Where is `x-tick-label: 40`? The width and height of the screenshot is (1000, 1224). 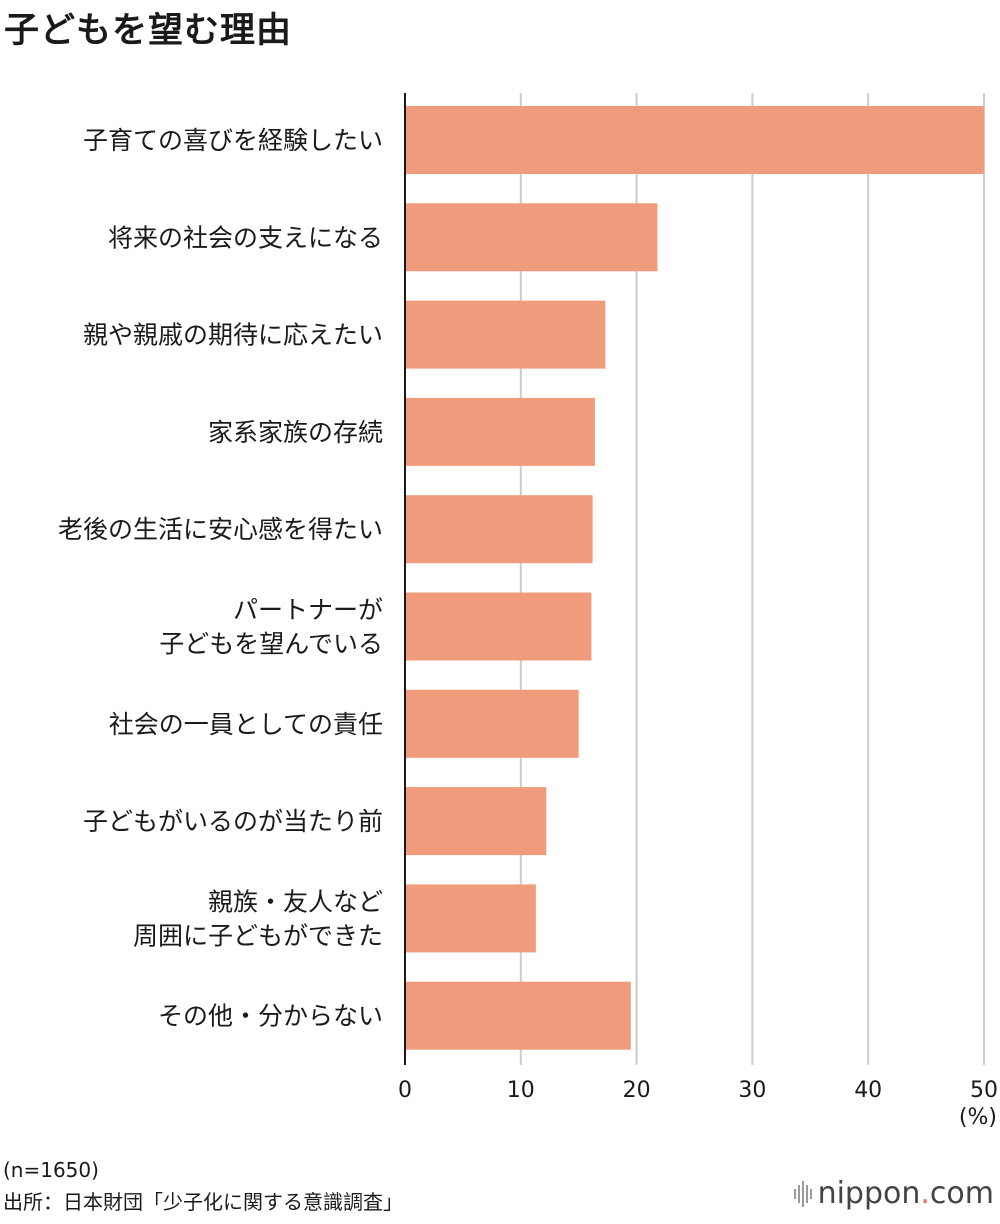 x-tick-label: 40 is located at coordinates (868, 1090).